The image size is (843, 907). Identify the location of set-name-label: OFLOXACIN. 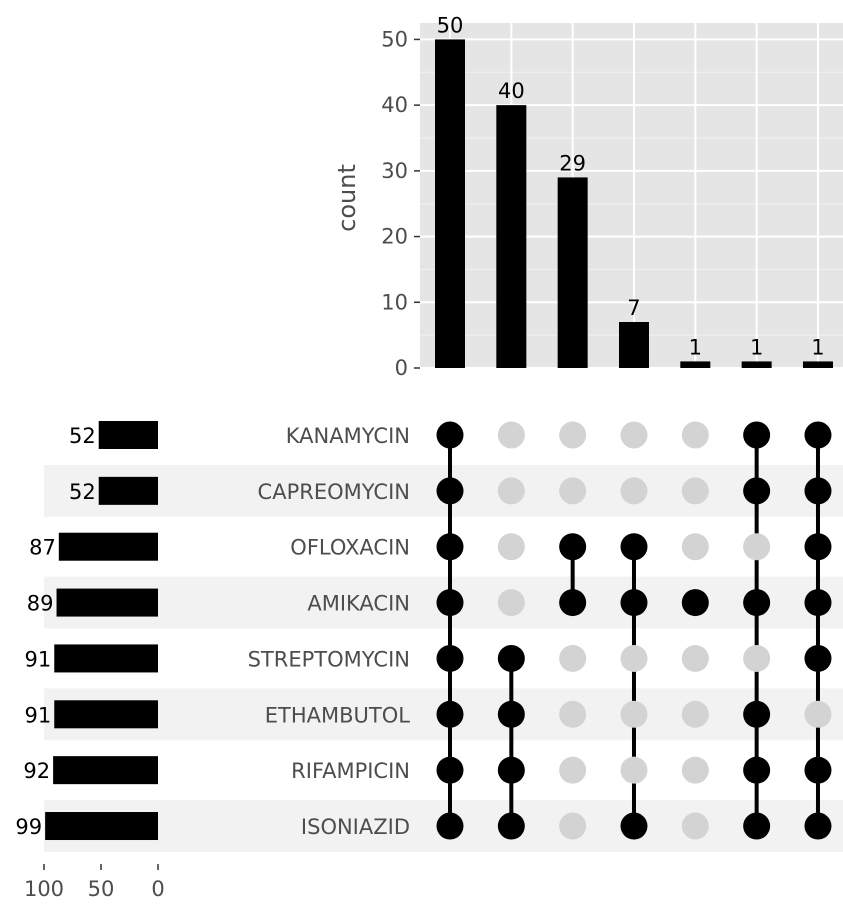
(350, 548).